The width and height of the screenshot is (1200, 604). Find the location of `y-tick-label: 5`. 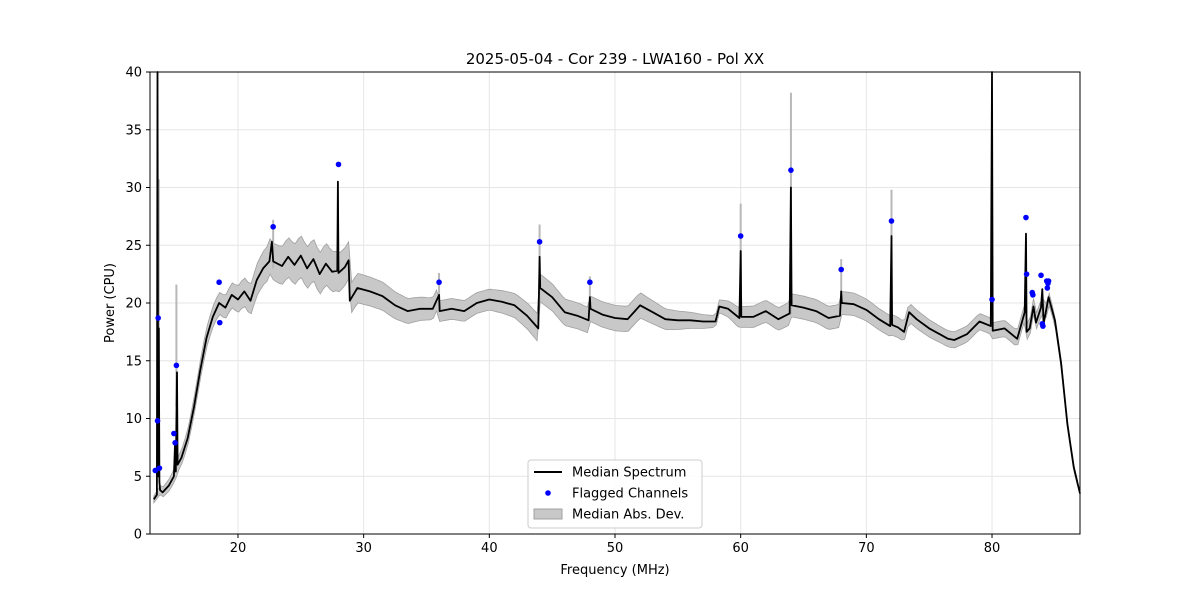

y-tick-label: 5 is located at coordinates (138, 477).